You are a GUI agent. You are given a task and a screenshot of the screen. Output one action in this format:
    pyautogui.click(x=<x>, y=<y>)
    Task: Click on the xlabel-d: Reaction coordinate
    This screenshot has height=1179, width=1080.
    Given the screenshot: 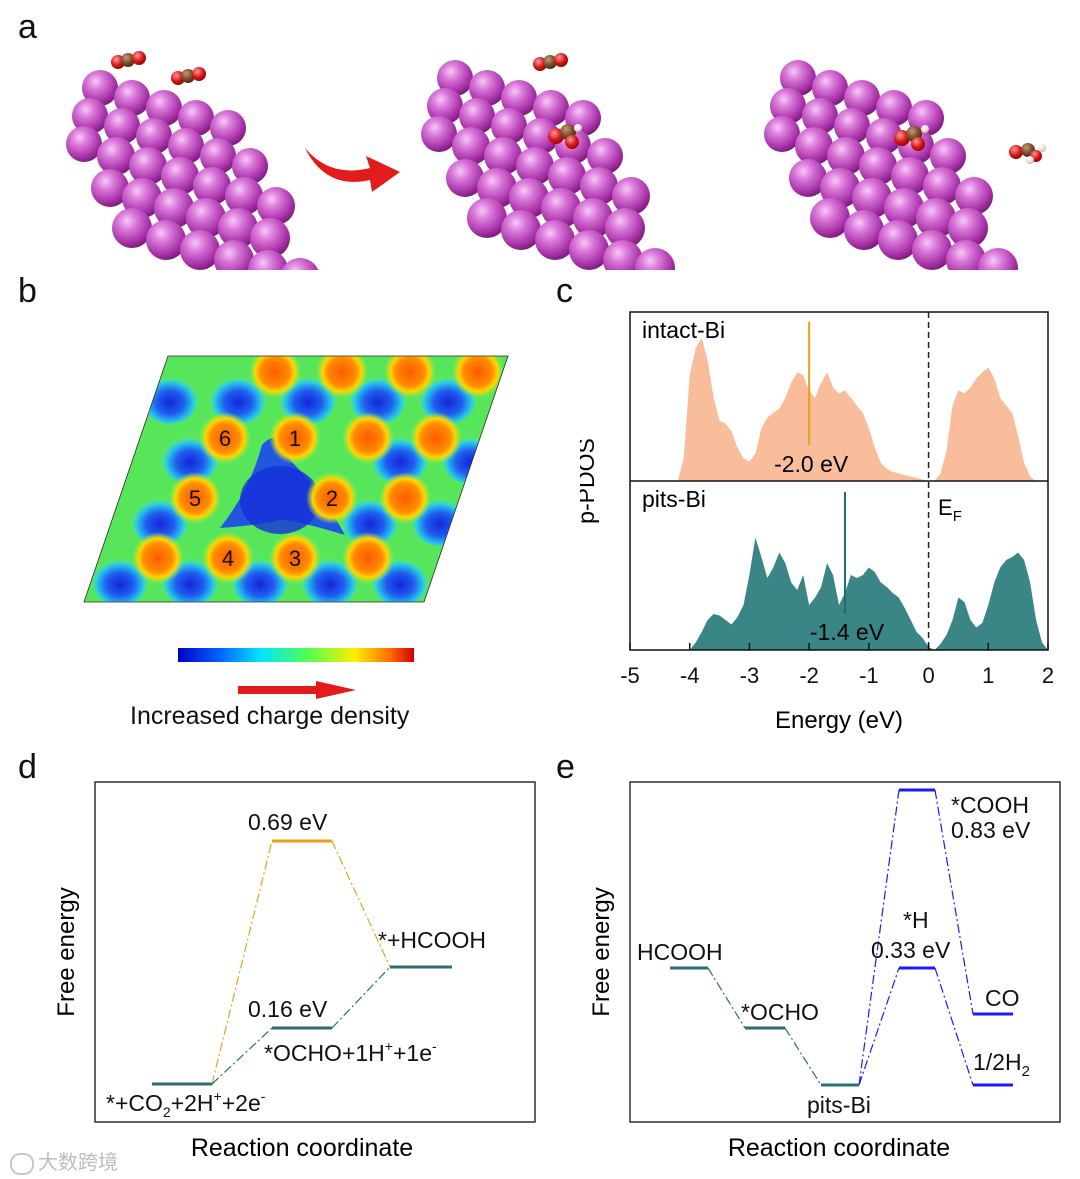 What is the action you would take?
    pyautogui.click(x=302, y=1148)
    